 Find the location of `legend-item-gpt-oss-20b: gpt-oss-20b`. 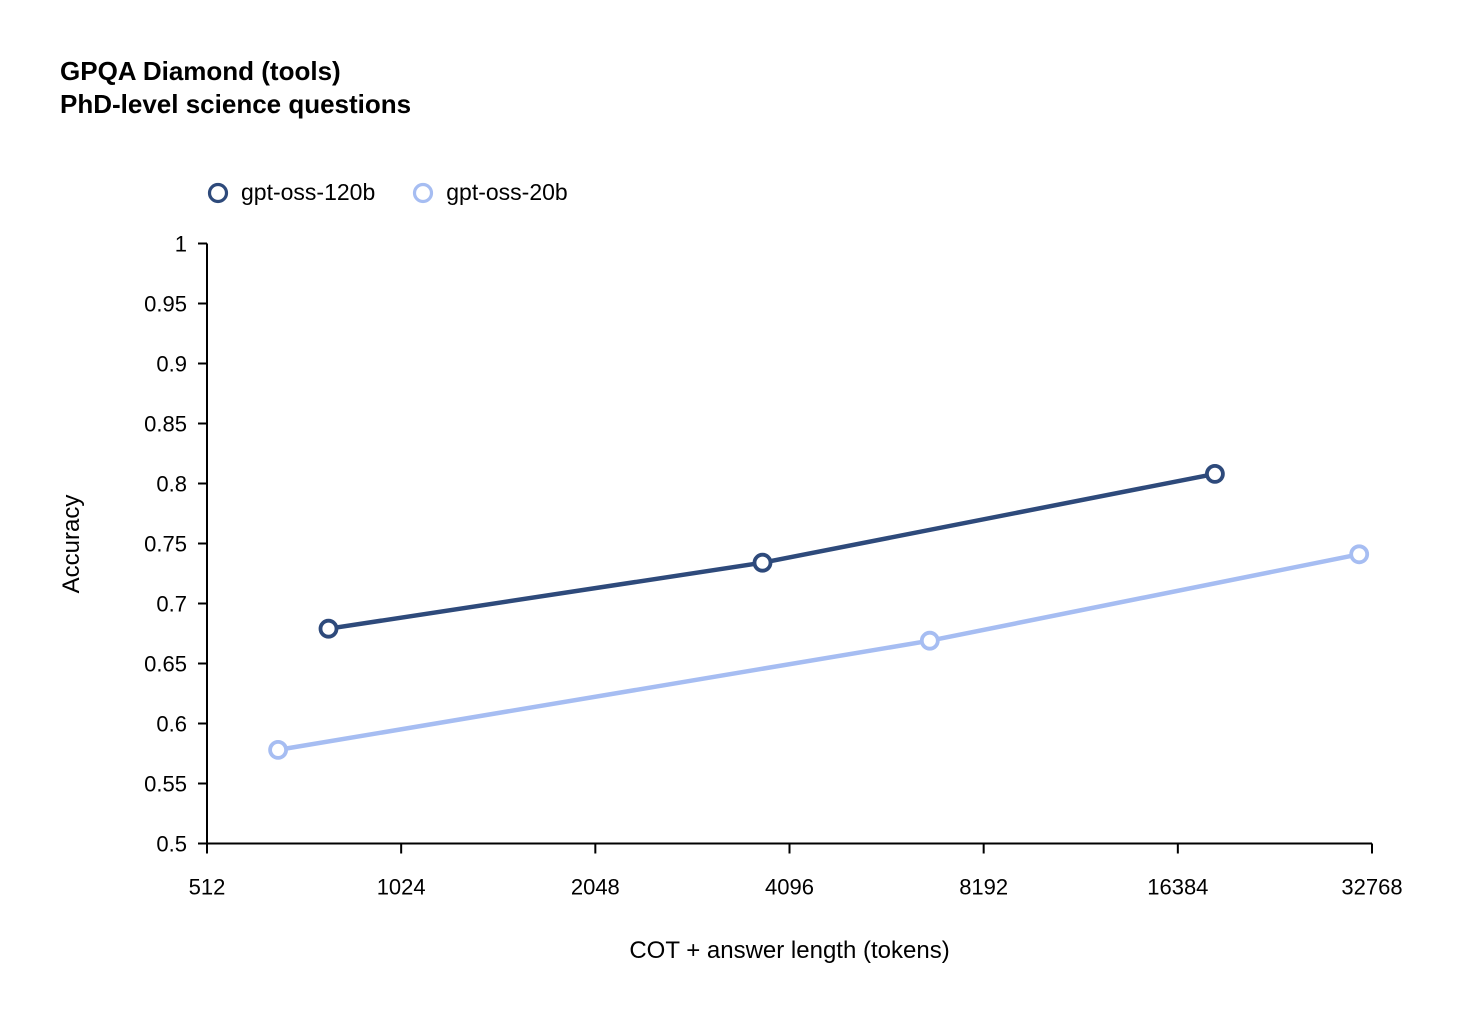

legend-item-gpt-oss-20b: gpt-oss-20b is located at coordinates (489, 192).